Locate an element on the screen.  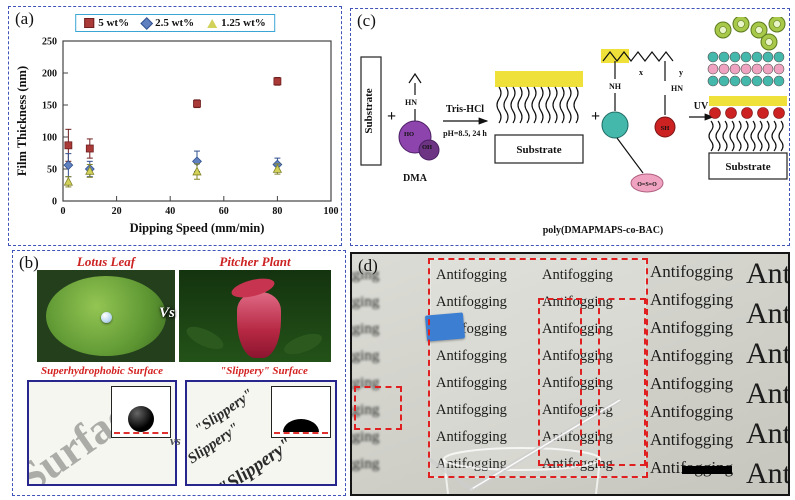
oh-label: OH is located at coordinates (427, 147).